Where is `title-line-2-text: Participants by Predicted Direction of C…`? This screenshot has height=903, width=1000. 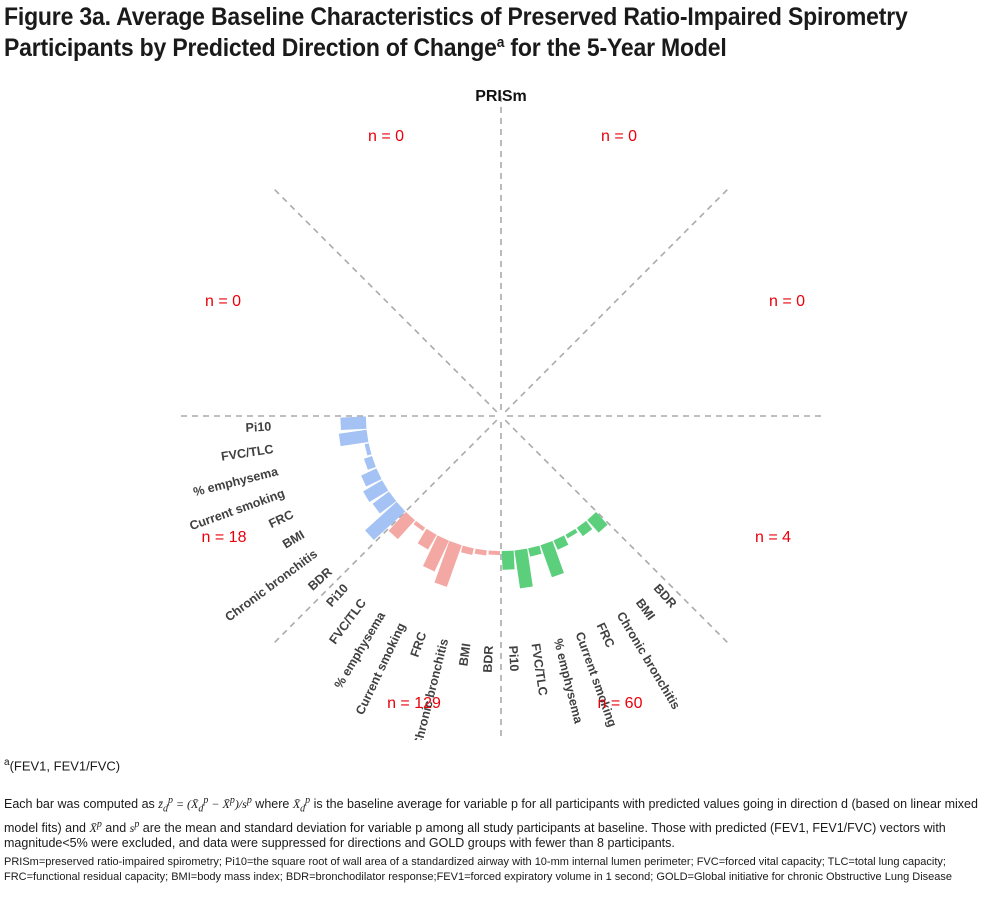
title-line-2-text: Participants by Predicted Direction of C… is located at coordinates (250, 48).